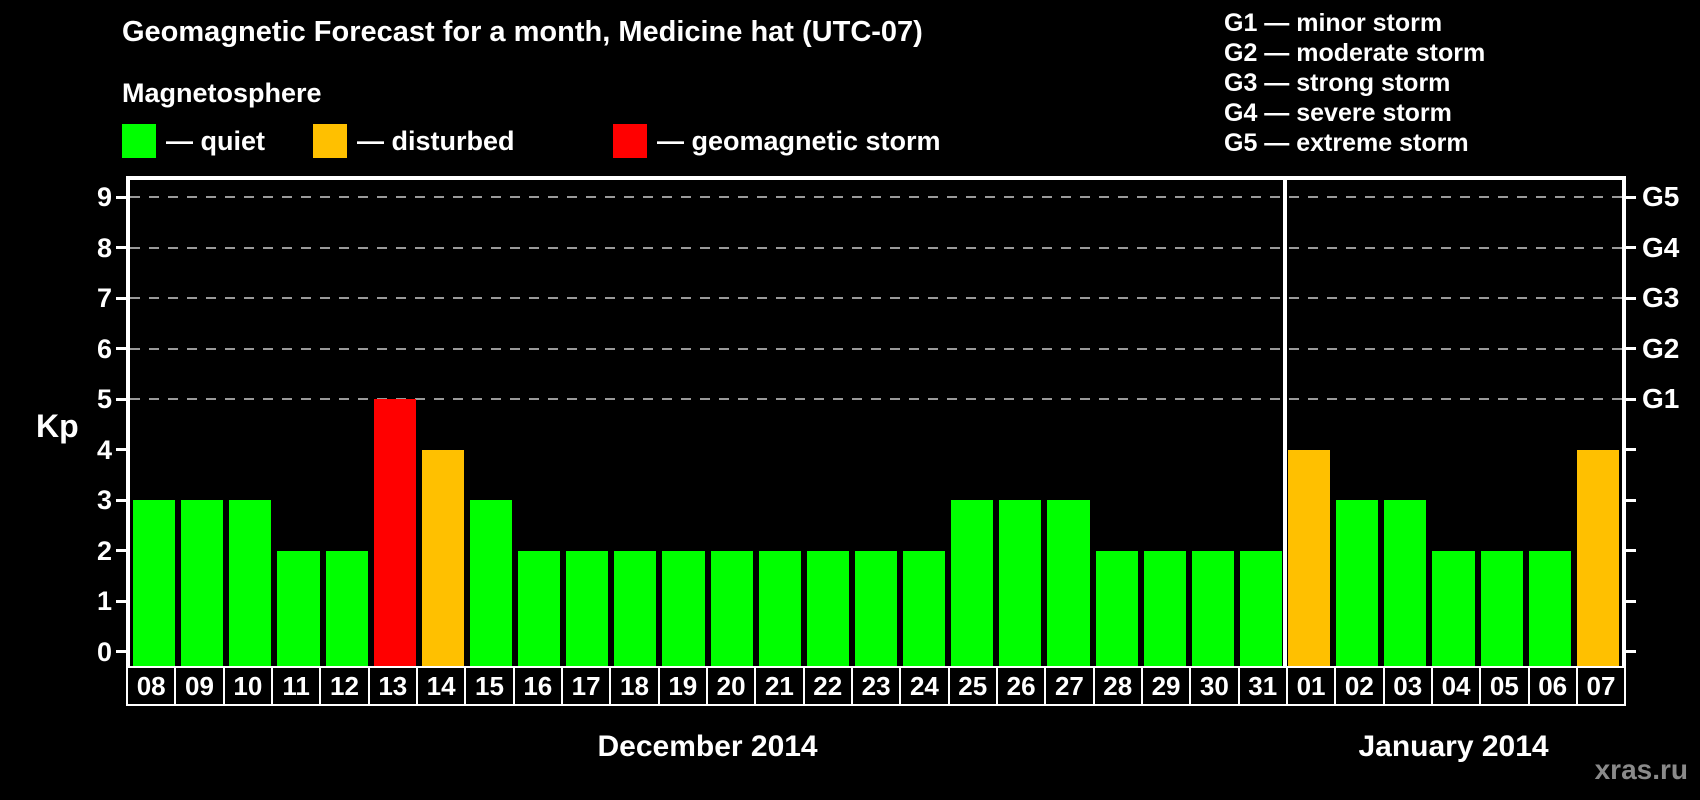 The width and height of the screenshot is (1700, 800). What do you see at coordinates (104, 500) in the screenshot?
I see `y-axis-label-3: 3` at bounding box center [104, 500].